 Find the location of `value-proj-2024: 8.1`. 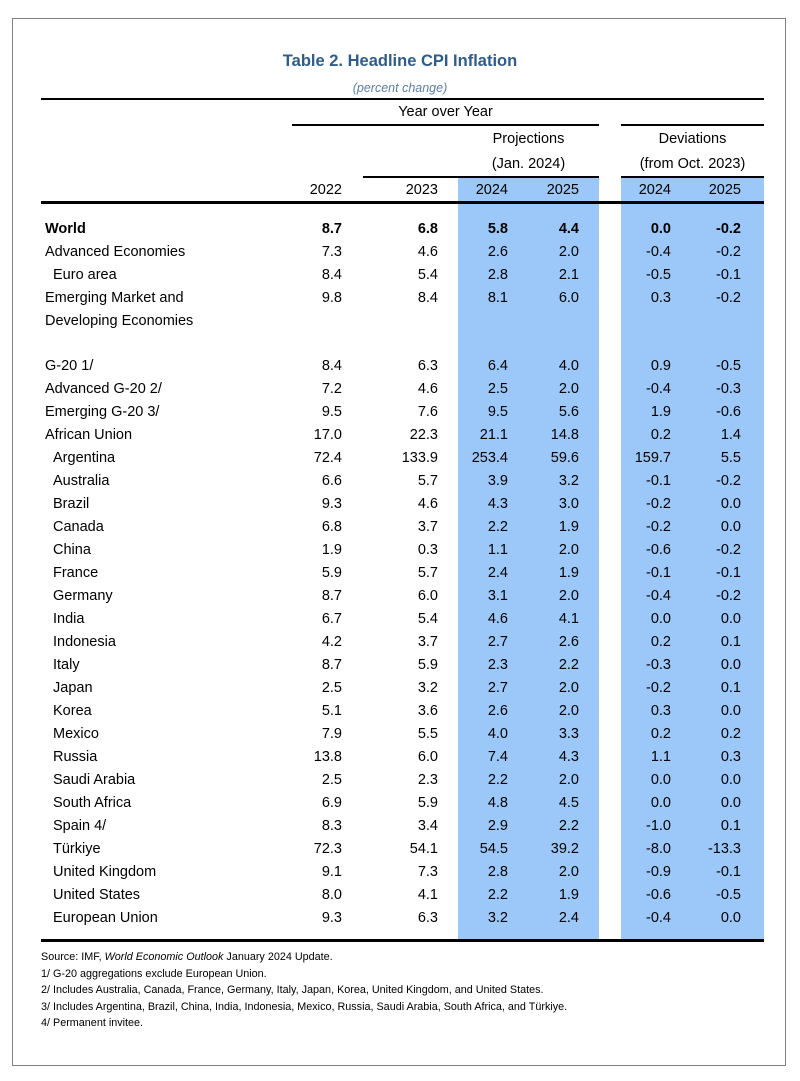

value-proj-2024: 8.1 is located at coordinates (497, 298).